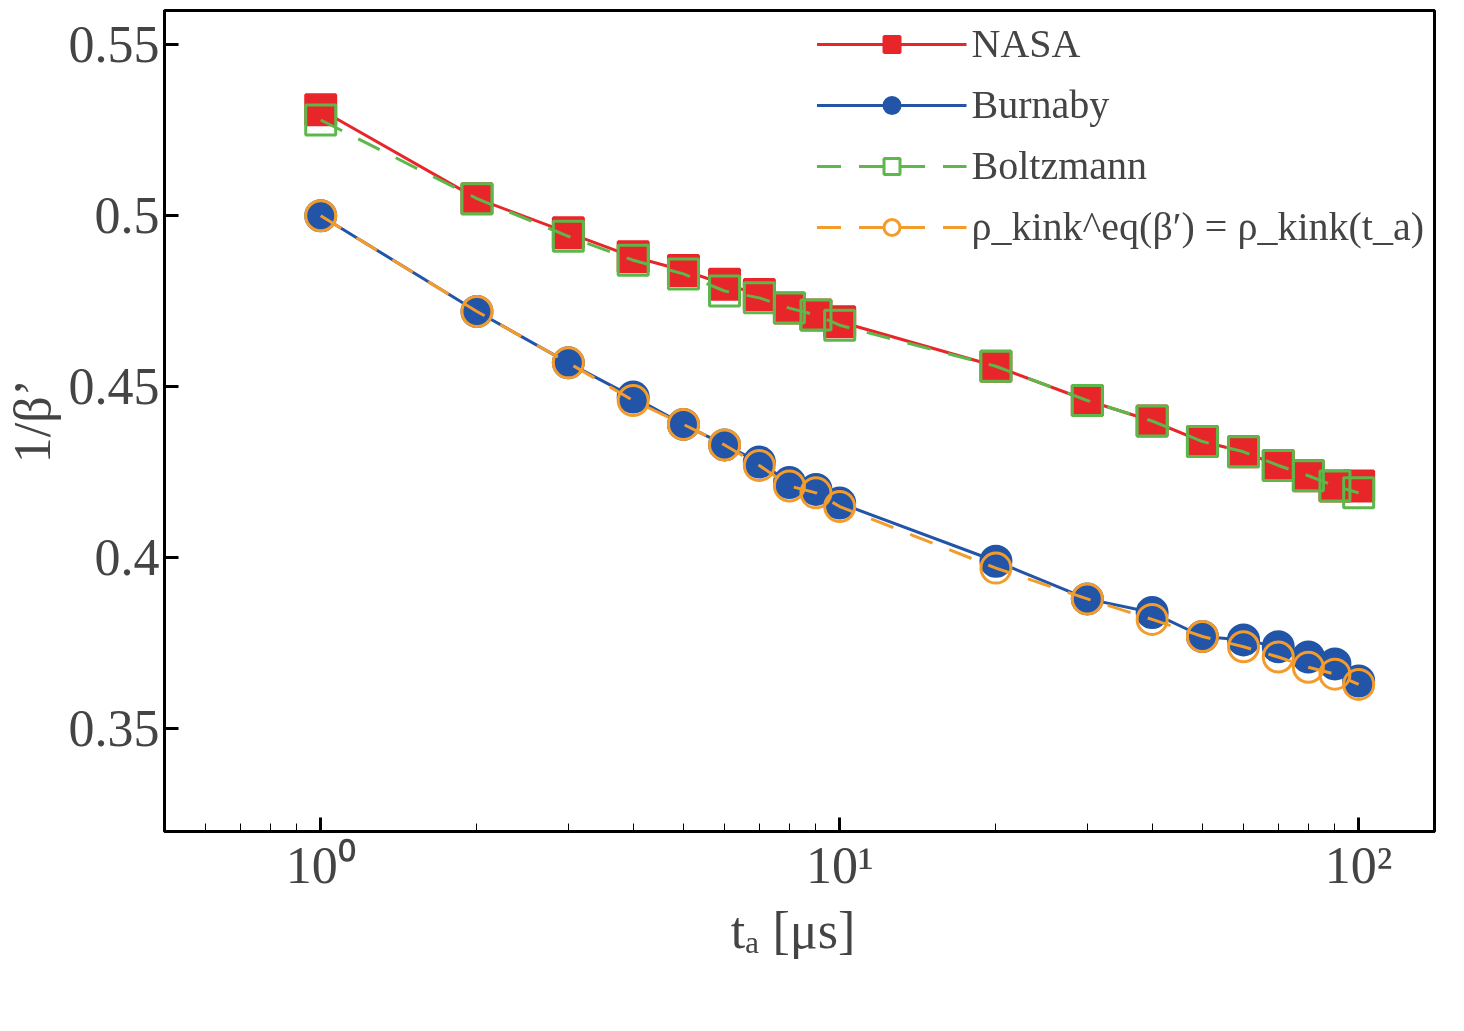 This screenshot has height=1031, width=1464. I want to click on y-tick-label: 0.55, so click(114, 45).